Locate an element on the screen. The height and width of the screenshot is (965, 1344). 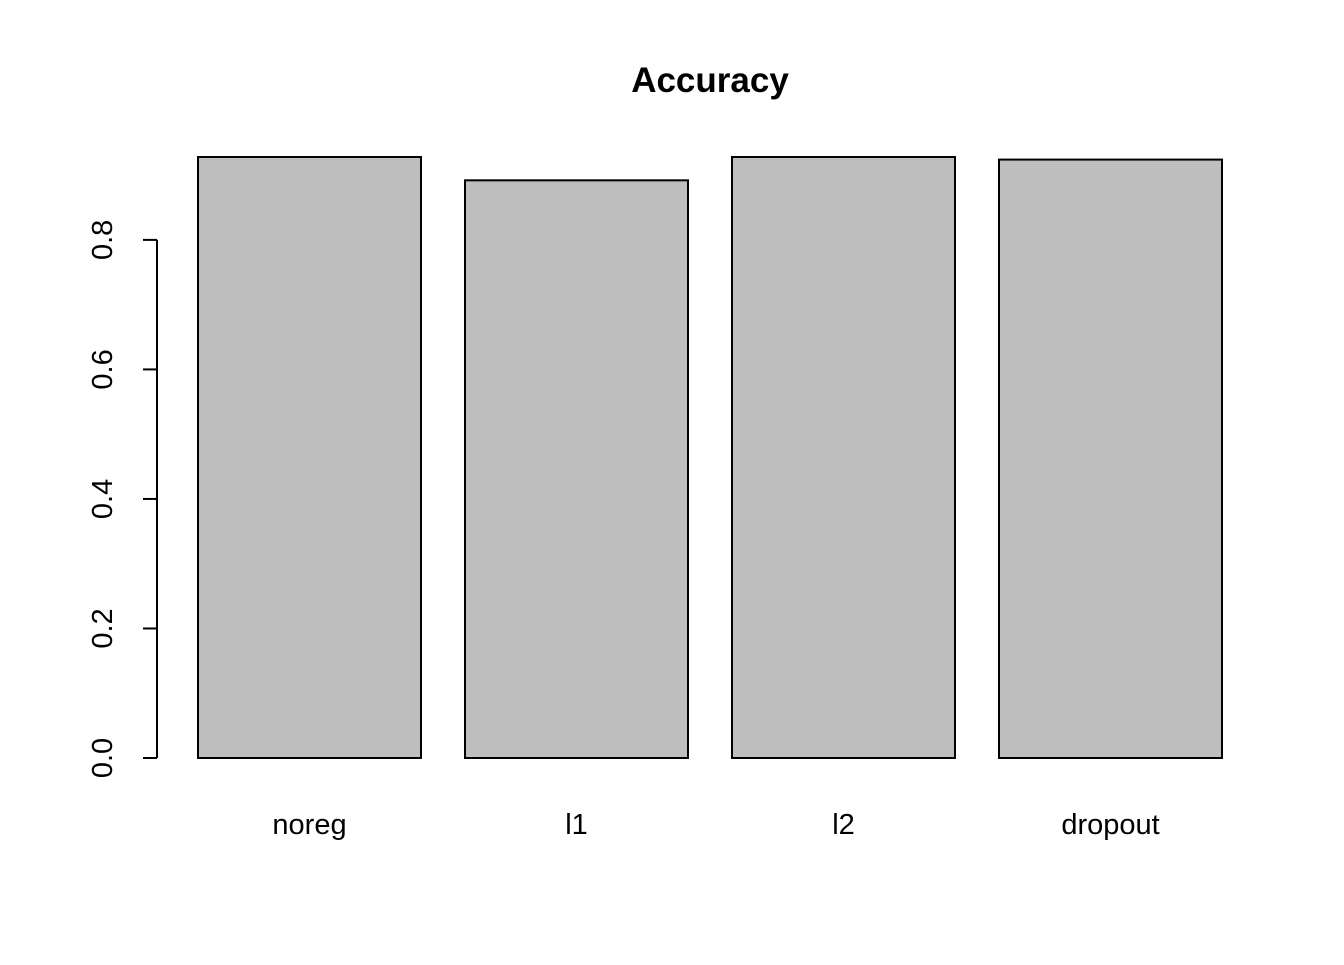
bar-l2 is located at coordinates (843, 457).